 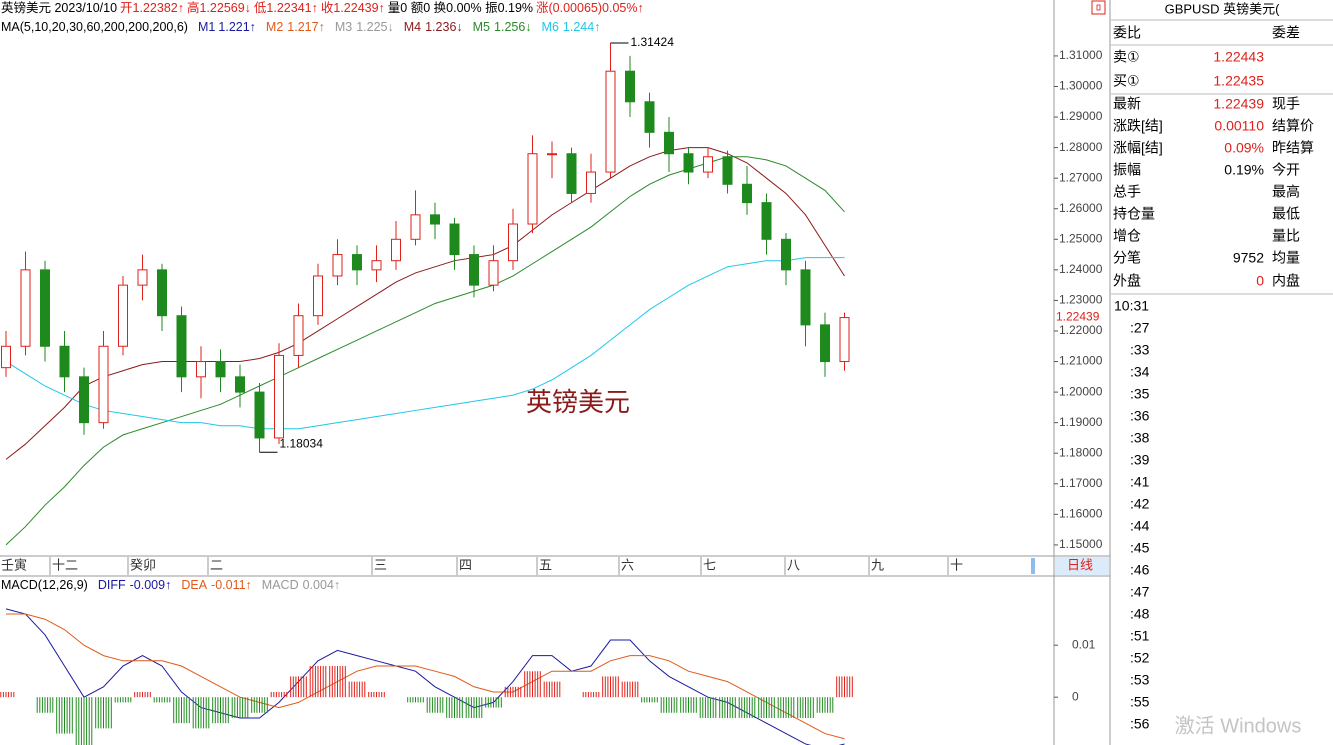 I want to click on header-item: 低1.22341↑, so click(x=286, y=8).